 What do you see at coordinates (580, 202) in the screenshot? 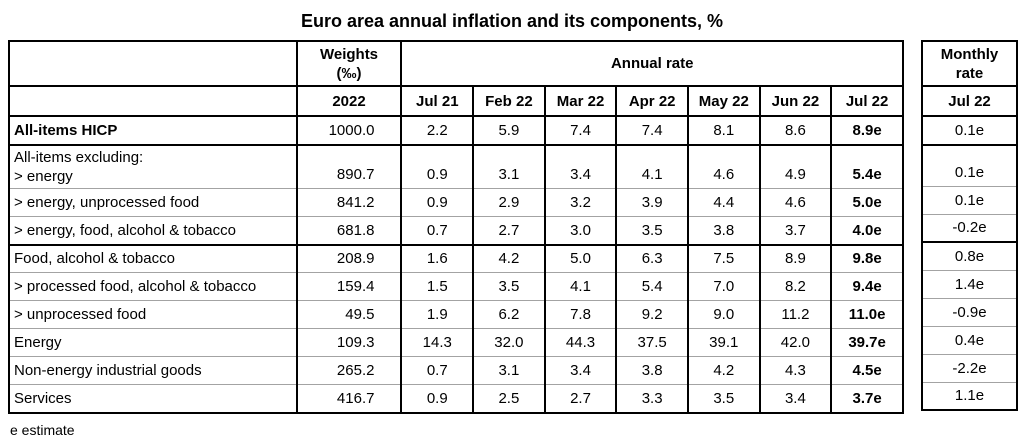
I see `annual-value-cell: 3.2` at bounding box center [580, 202].